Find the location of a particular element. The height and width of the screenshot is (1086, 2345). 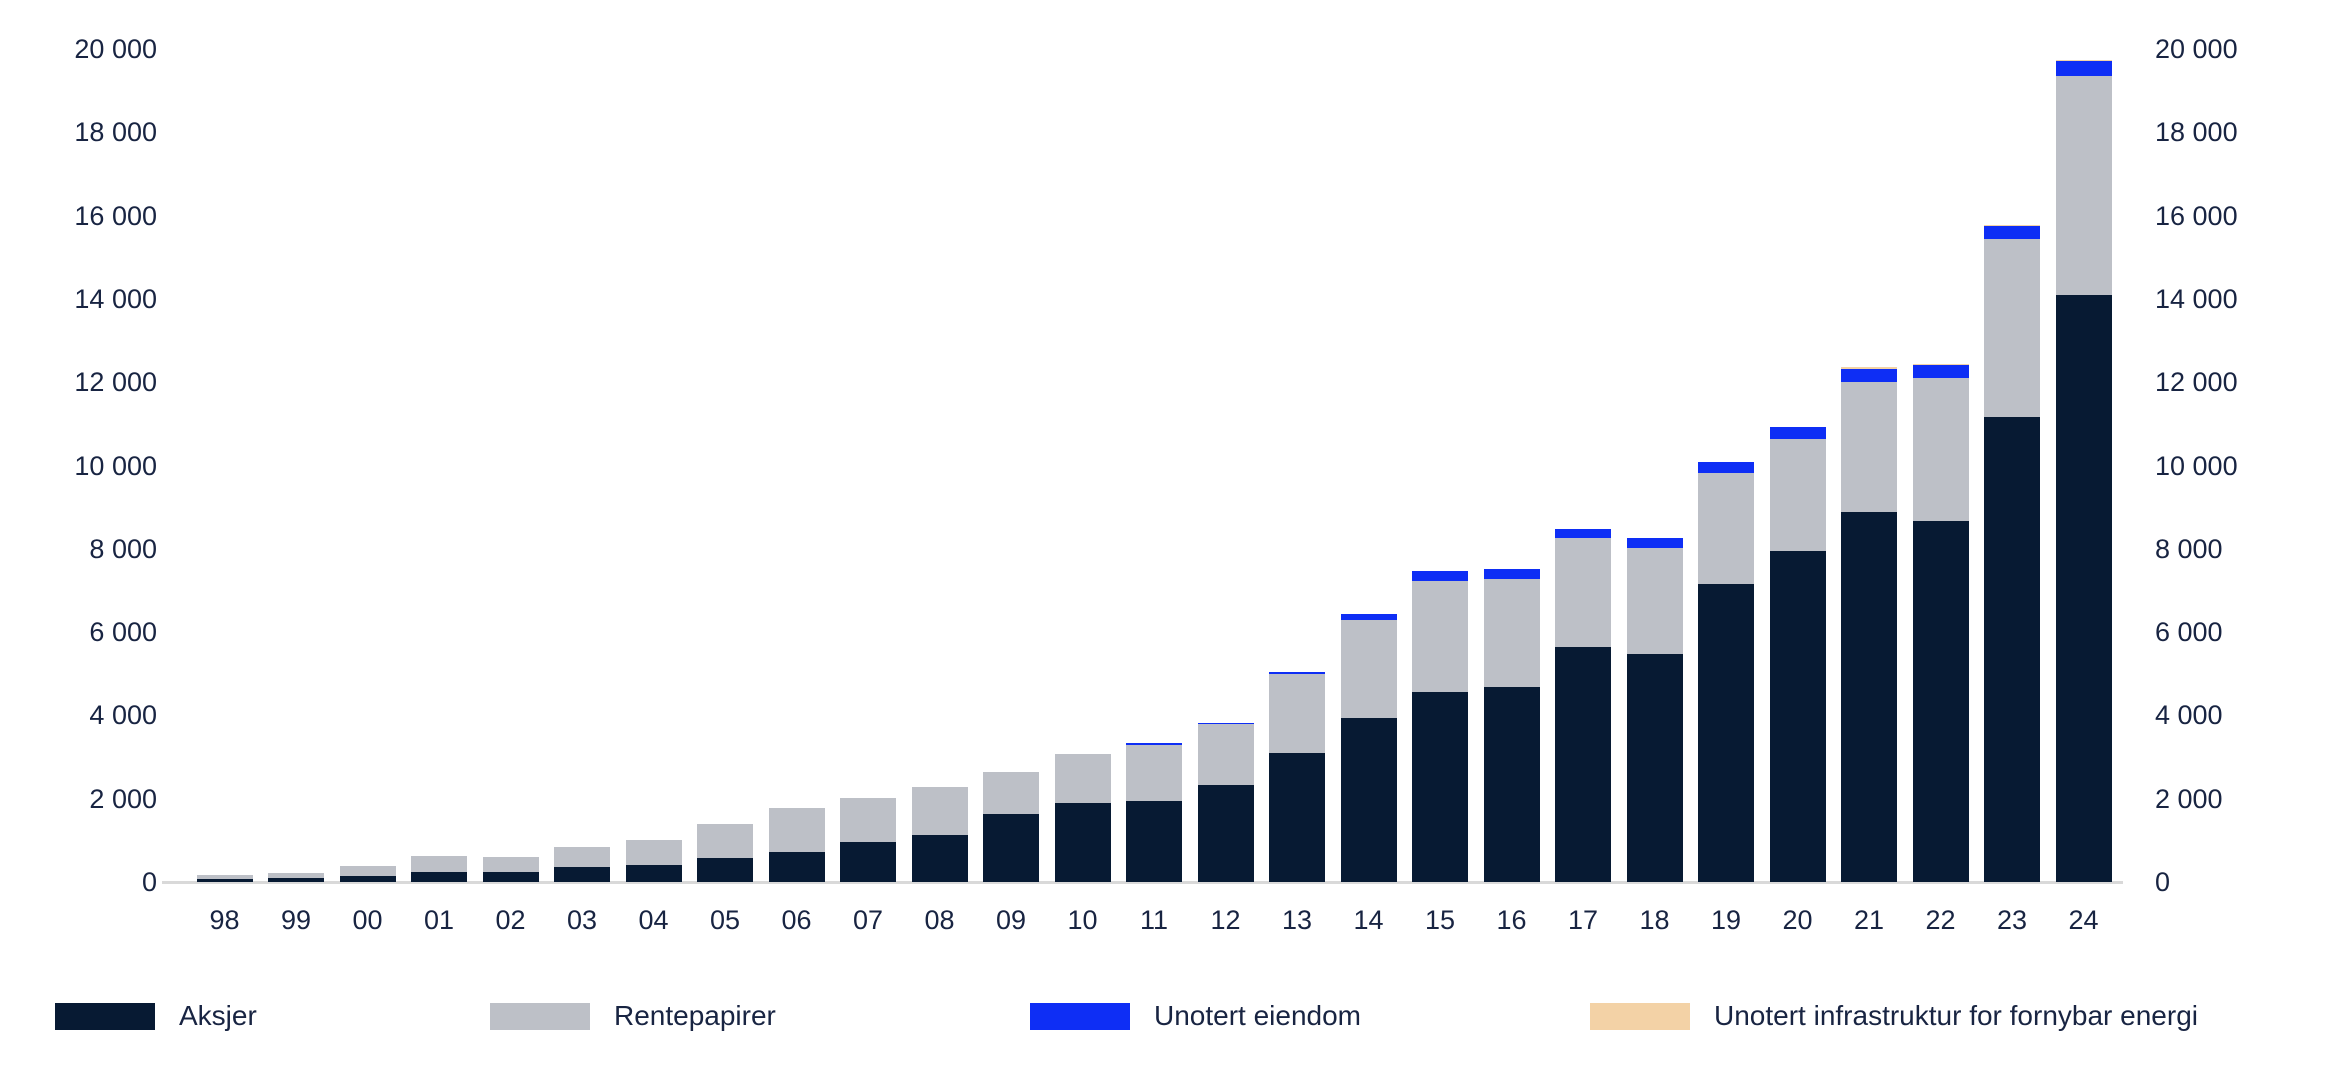

legend-label-aksjer: Aksjer is located at coordinates (218, 1015).